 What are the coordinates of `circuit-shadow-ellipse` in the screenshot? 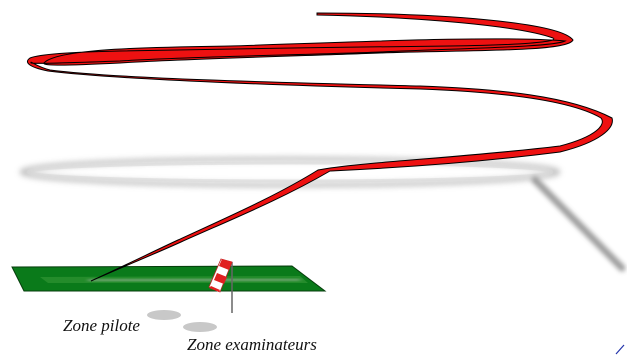 It's located at (290, 172).